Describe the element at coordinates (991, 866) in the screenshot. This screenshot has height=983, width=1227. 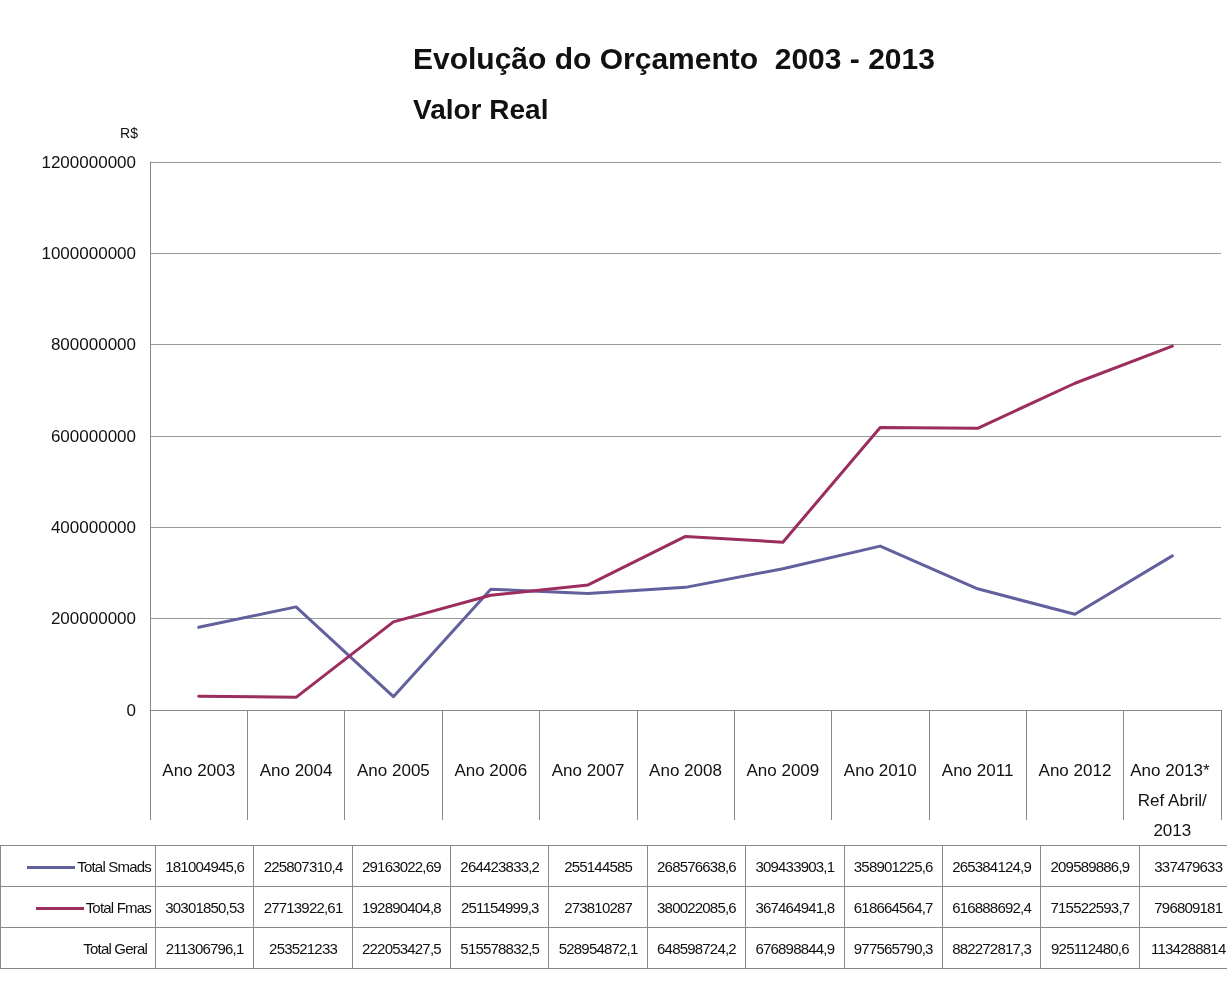
I see `data-label: 265384124,9` at that location.